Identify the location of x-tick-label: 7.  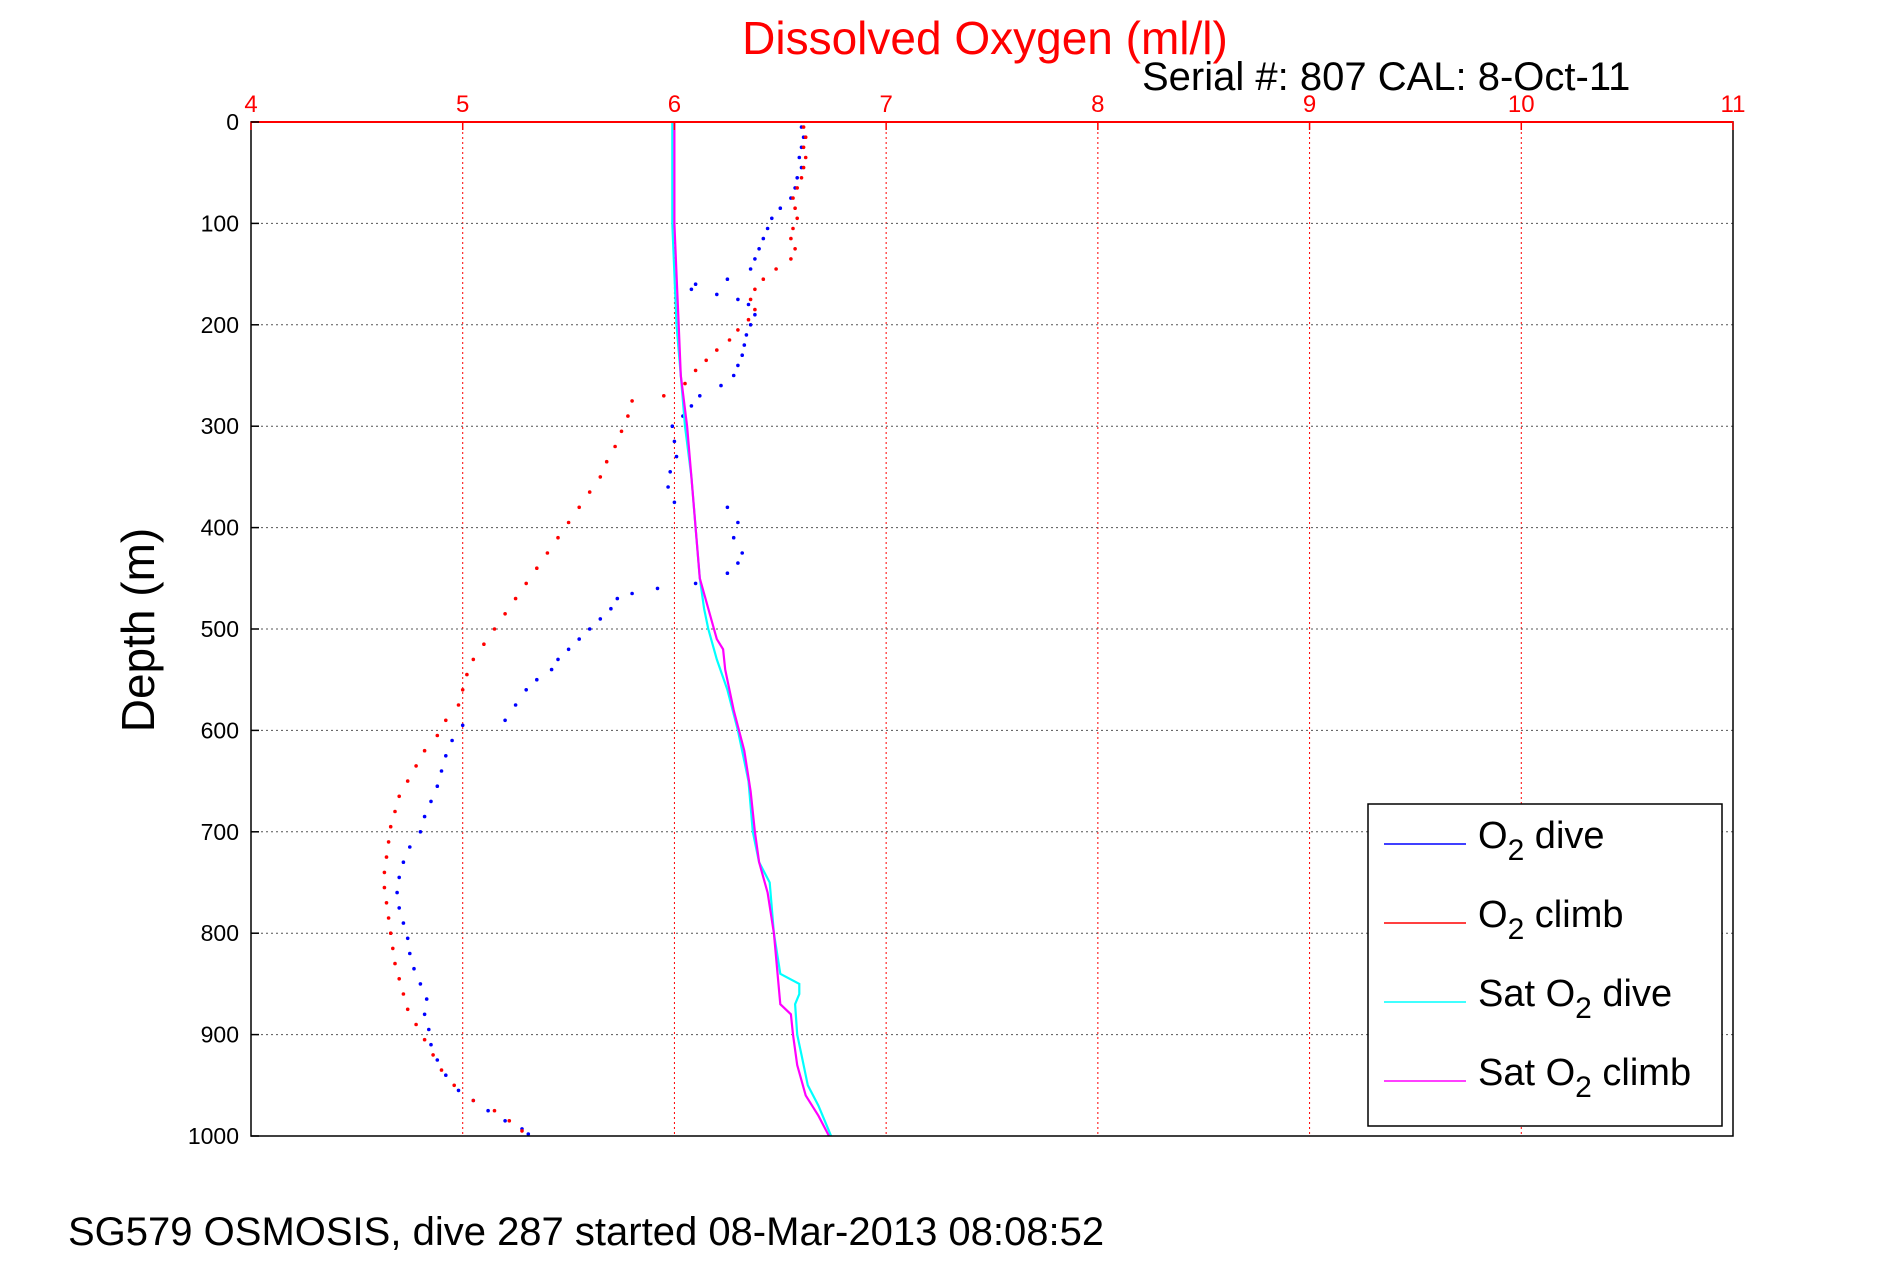
(885, 104).